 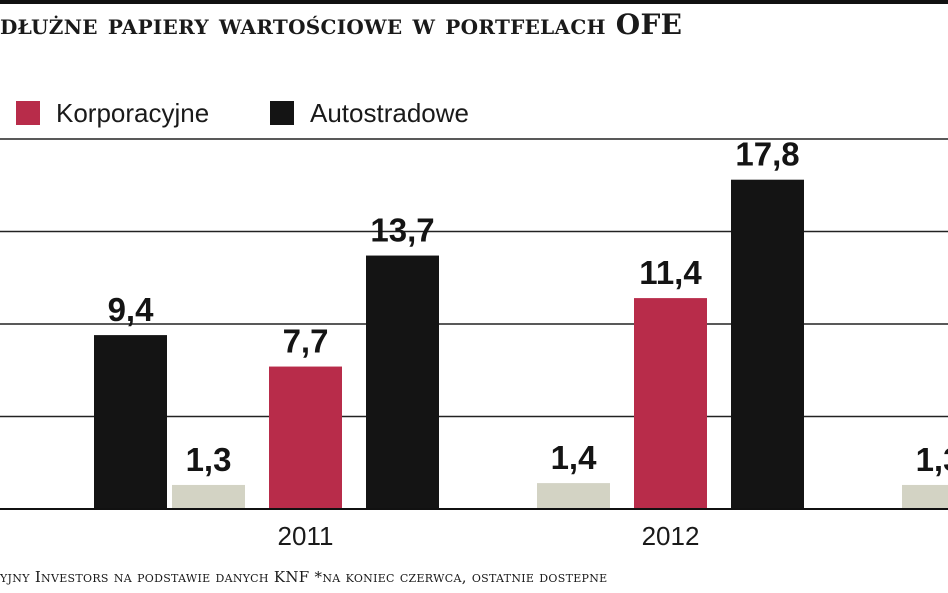 I want to click on legend-label-korporacyjne: Korporacyjne, so click(x=133, y=112).